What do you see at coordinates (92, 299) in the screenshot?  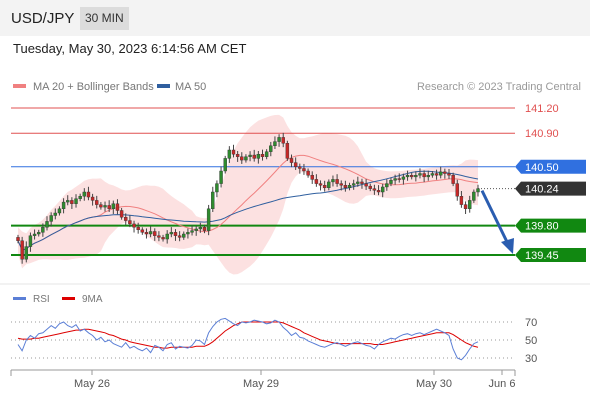 I see `legend-label-9ma: 9MA` at bounding box center [92, 299].